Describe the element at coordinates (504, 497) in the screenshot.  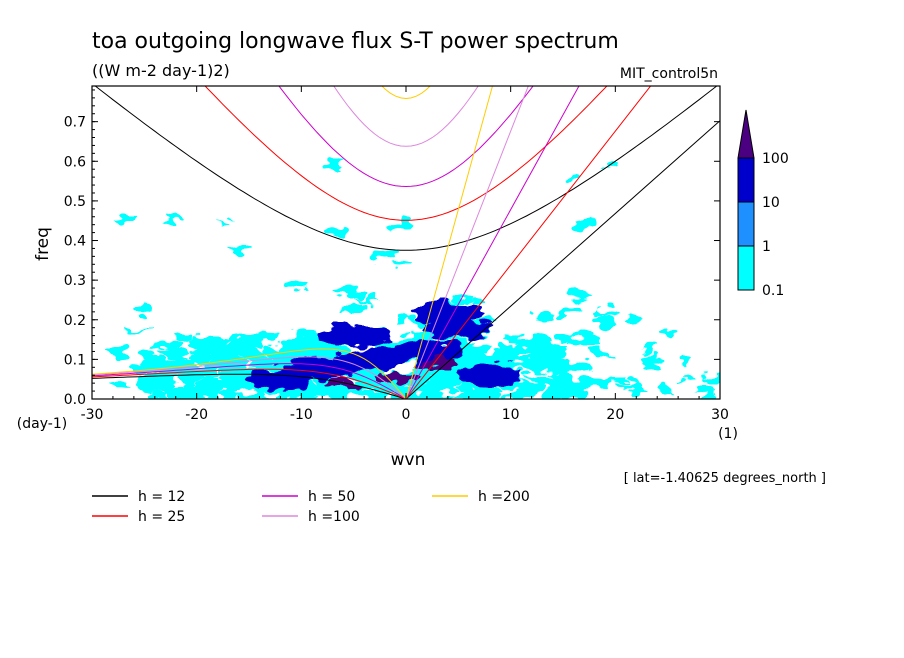
I see `legend-label: h =200` at that location.